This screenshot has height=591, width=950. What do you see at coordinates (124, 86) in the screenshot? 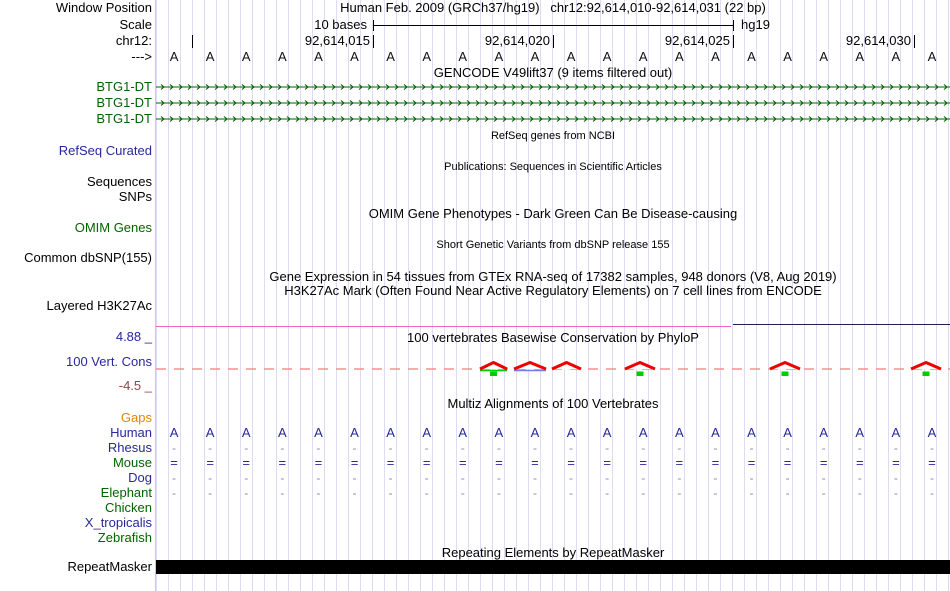
I see `gene-label-btg1-dt-1: BTG1-DT` at bounding box center [124, 86].